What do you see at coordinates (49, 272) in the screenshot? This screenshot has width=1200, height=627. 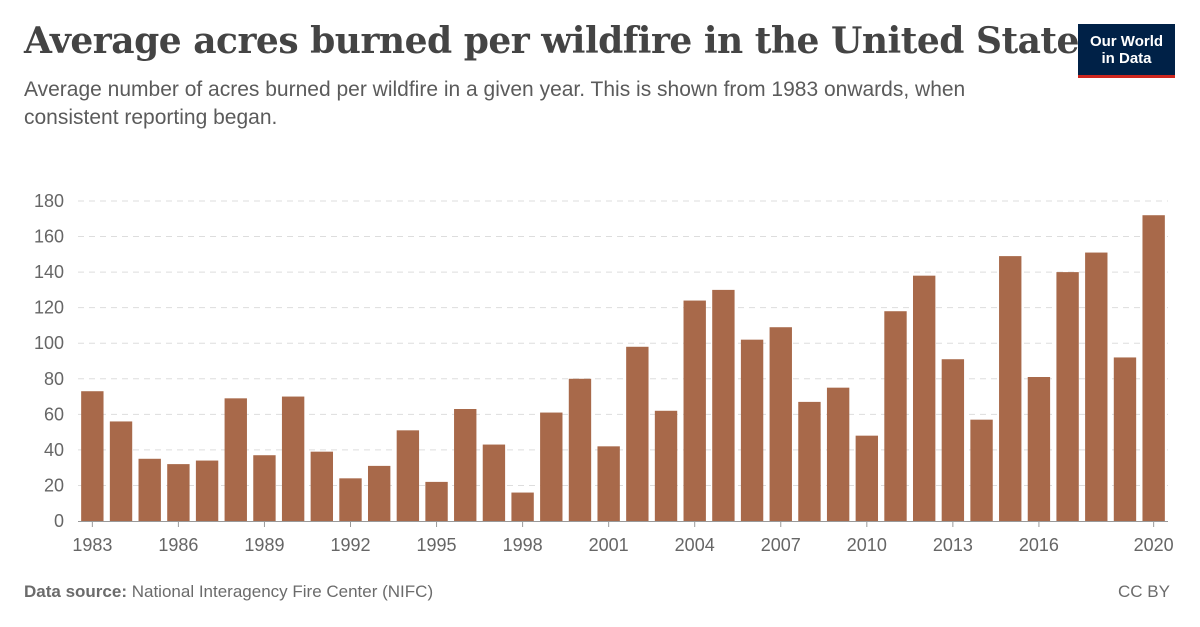 I see `y-tick-label: 140` at bounding box center [49, 272].